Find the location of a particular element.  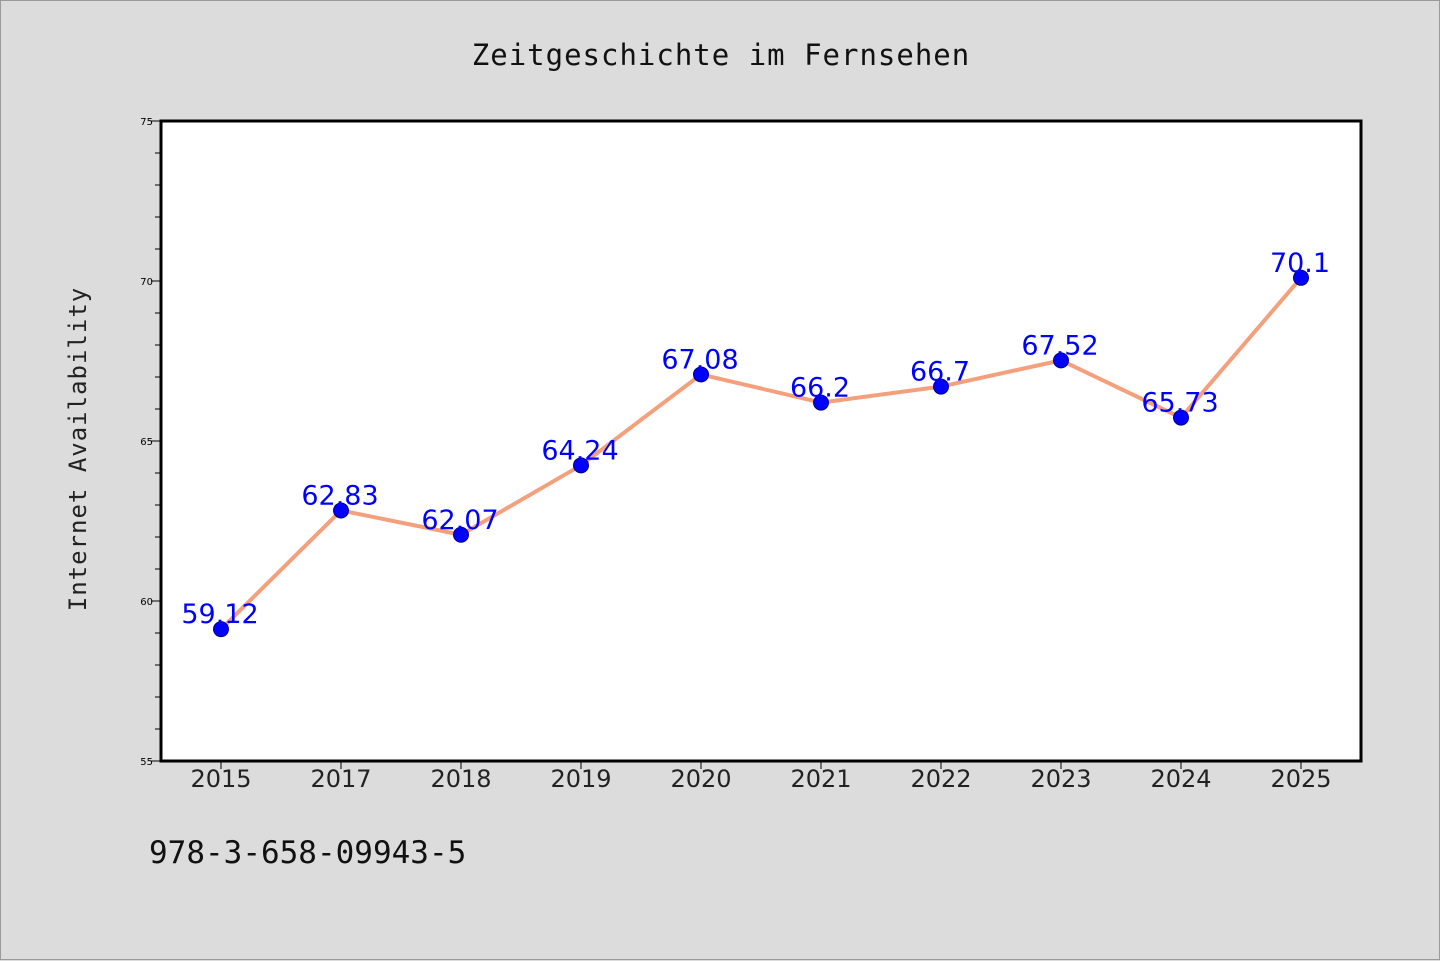

data-label: 67.08 is located at coordinates (699, 359).